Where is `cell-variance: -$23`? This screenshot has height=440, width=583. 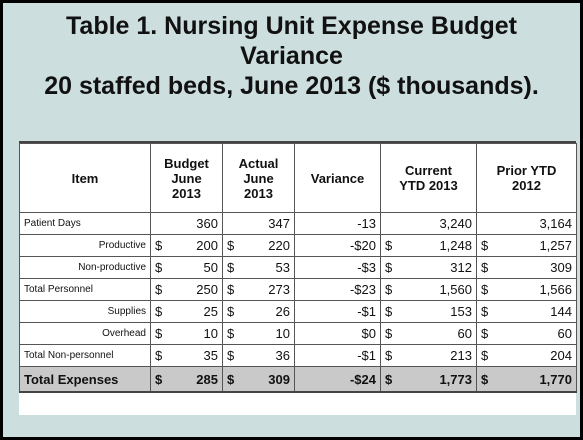
cell-variance: -$23 is located at coordinates (337, 289).